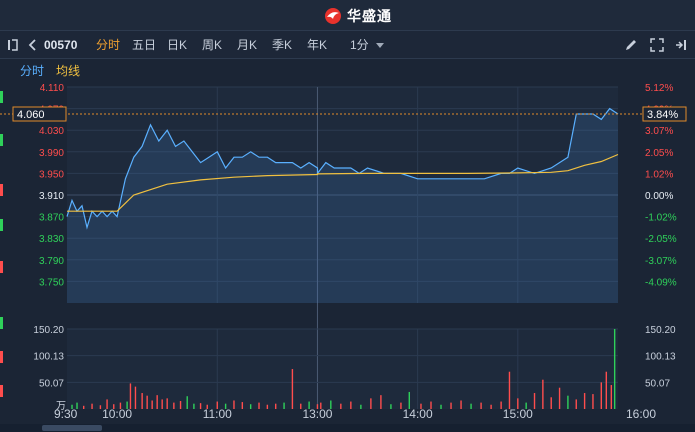 Image resolution: width=695 pixels, height=432 pixels. What do you see at coordinates (117, 414) in the screenshot?
I see `time-axis-label: 10:00` at bounding box center [117, 414].